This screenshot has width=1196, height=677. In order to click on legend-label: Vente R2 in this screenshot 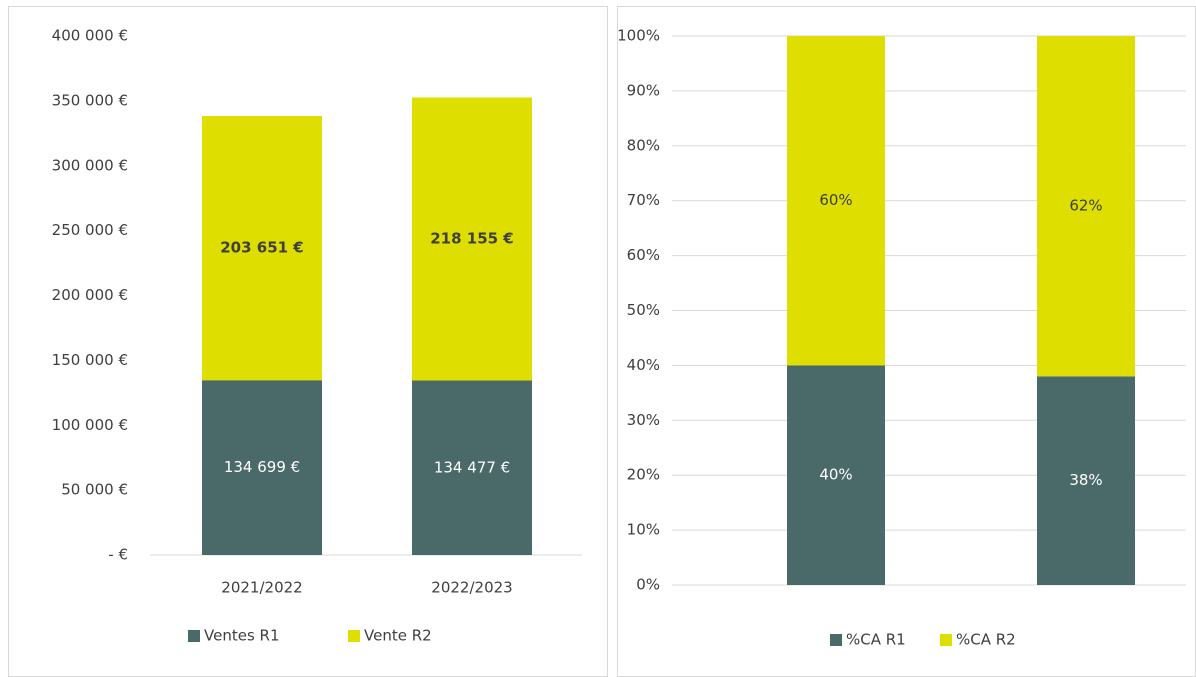, I will do `click(398, 636)`.